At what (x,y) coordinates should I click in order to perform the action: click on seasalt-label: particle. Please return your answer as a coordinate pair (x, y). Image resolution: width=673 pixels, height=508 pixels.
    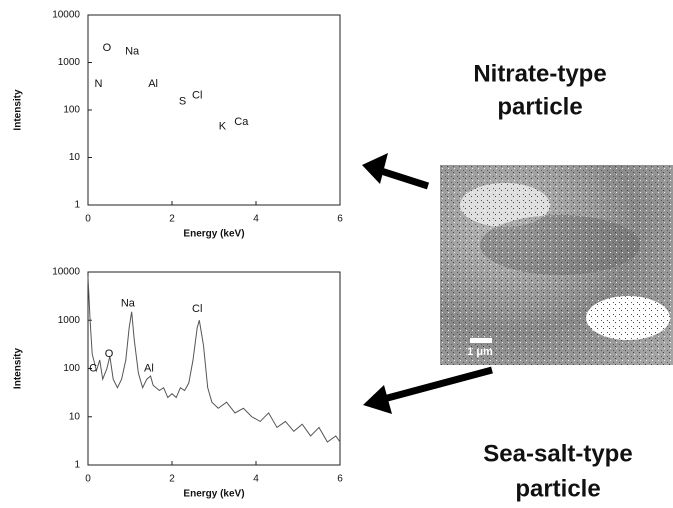
    Looking at the image, I should click on (557, 488).